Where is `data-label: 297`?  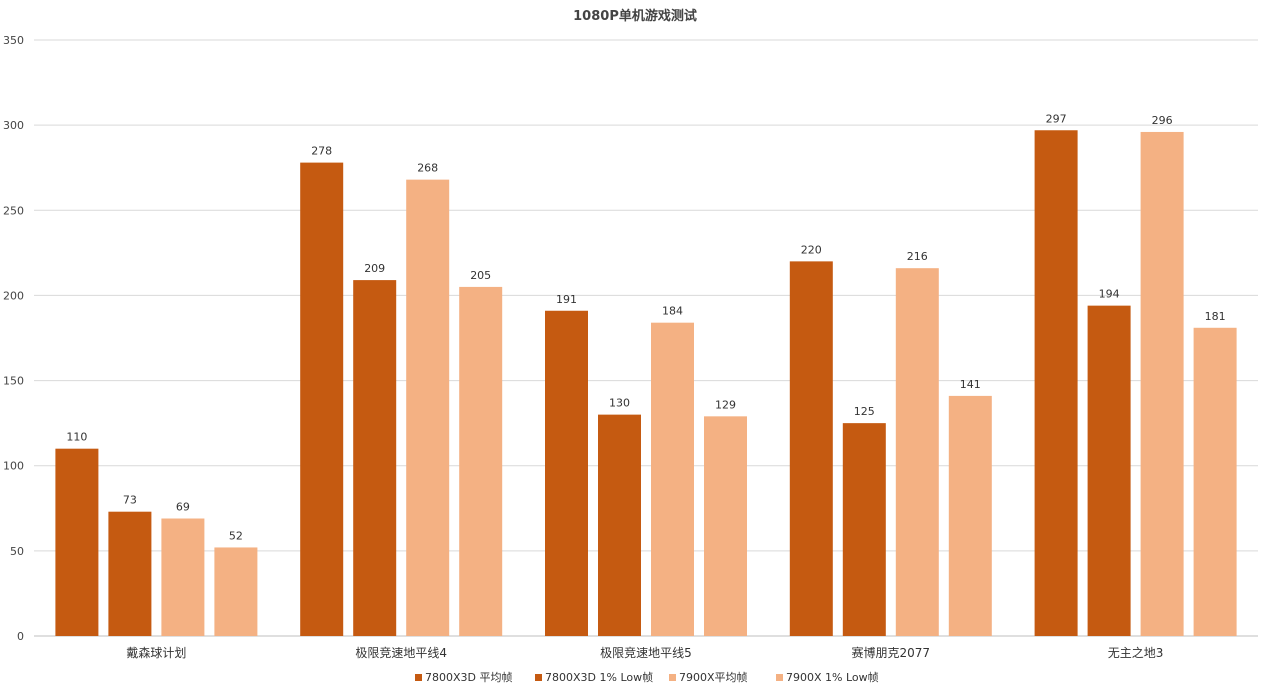
data-label: 297 is located at coordinates (1056, 118).